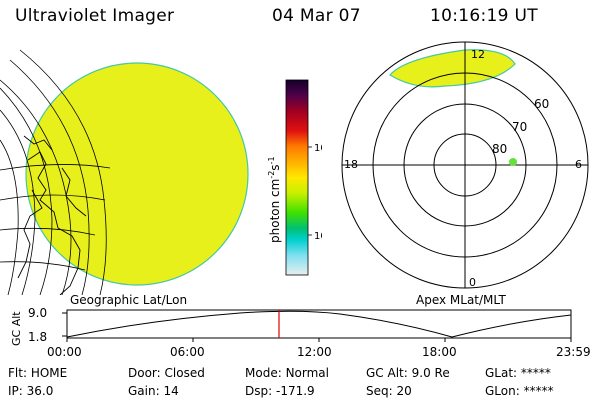 This screenshot has height=400, width=600. What do you see at coordinates (37, 313) in the screenshot?
I see `timeline-ytick-9: 9.0` at bounding box center [37, 313].